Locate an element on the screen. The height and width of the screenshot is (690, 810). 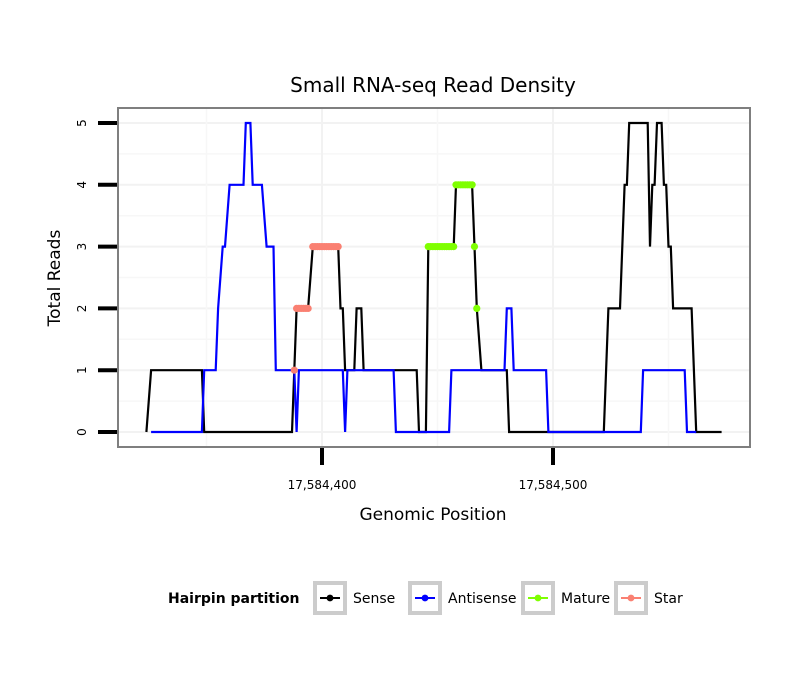
legend-label-mature: Mature is located at coordinates (585, 599).